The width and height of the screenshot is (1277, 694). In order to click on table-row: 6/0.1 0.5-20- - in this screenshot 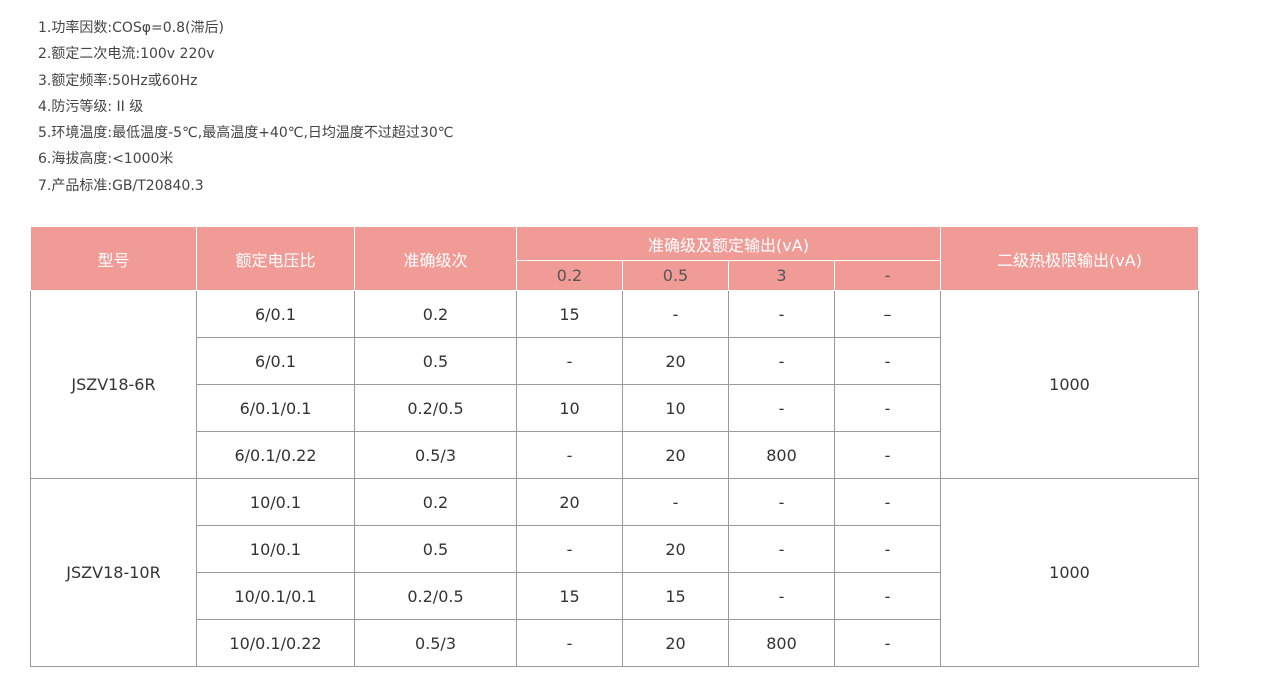, I will do `click(615, 361)`.